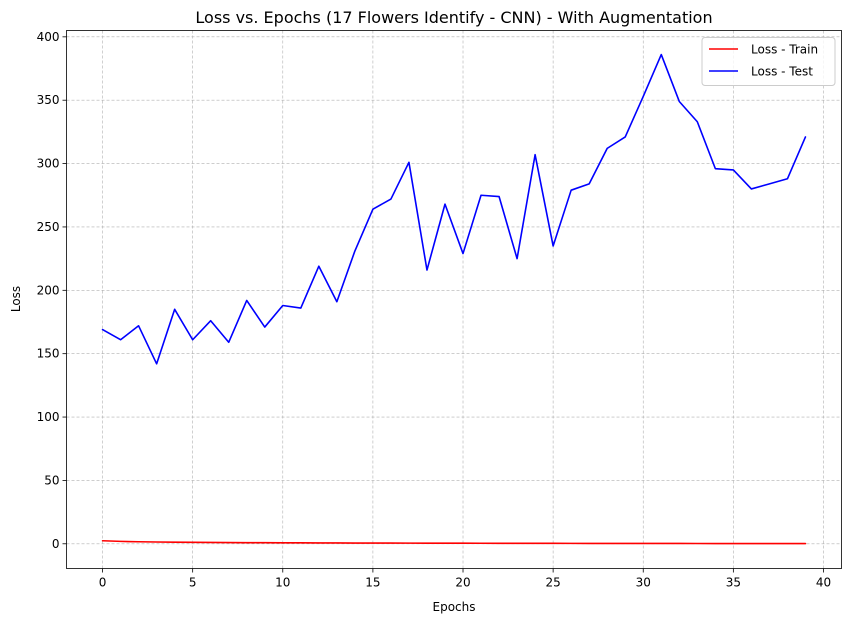  Describe the element at coordinates (782, 72) in the screenshot. I see `legend-label-test: Loss - Test` at that location.